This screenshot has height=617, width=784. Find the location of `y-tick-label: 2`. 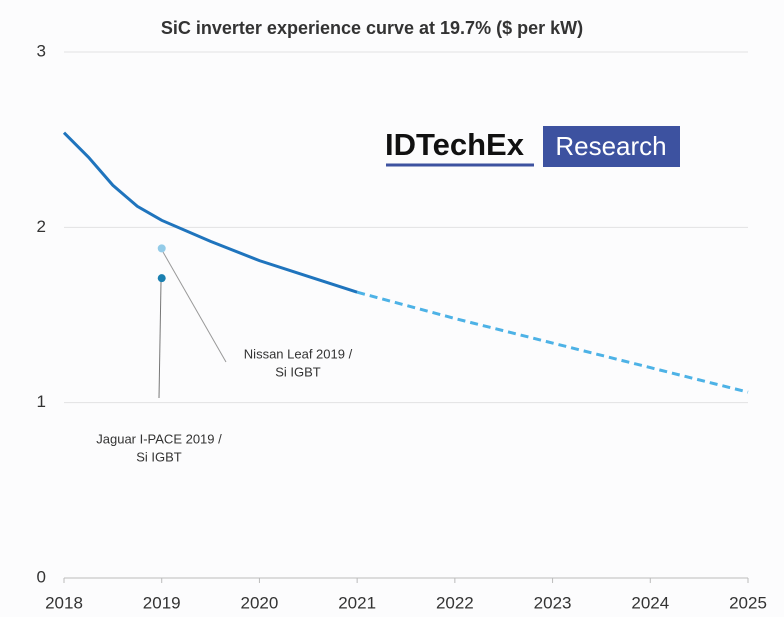

y-tick-label: 2 is located at coordinates (41, 226).